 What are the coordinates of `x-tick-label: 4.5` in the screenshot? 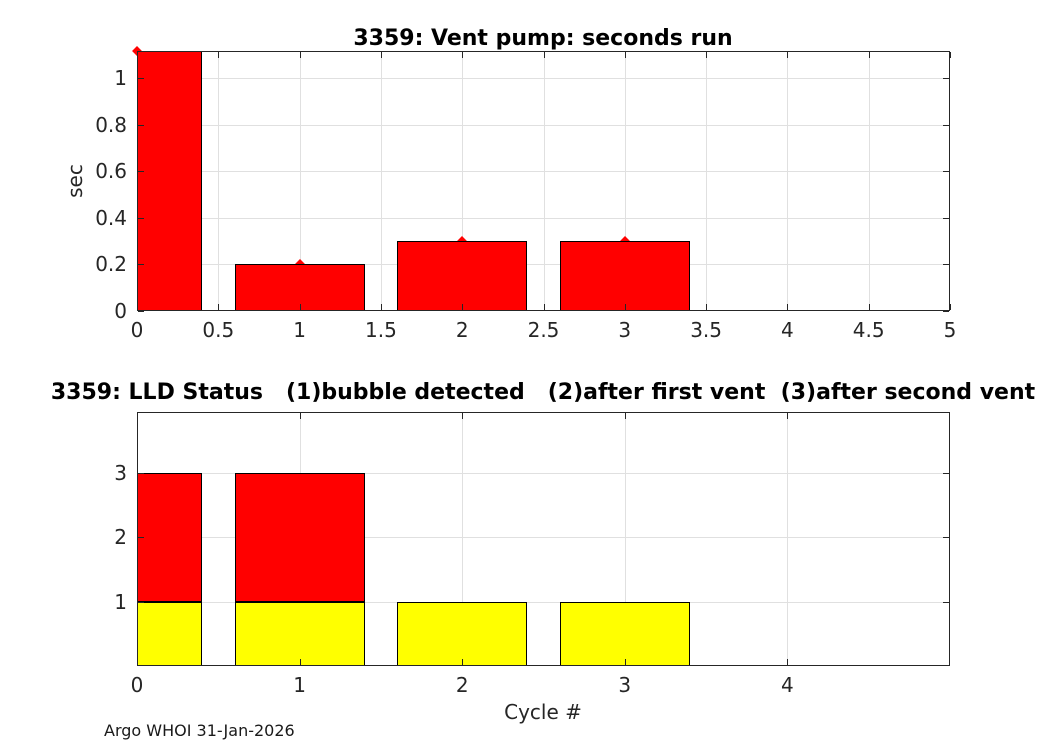 It's located at (868, 330).